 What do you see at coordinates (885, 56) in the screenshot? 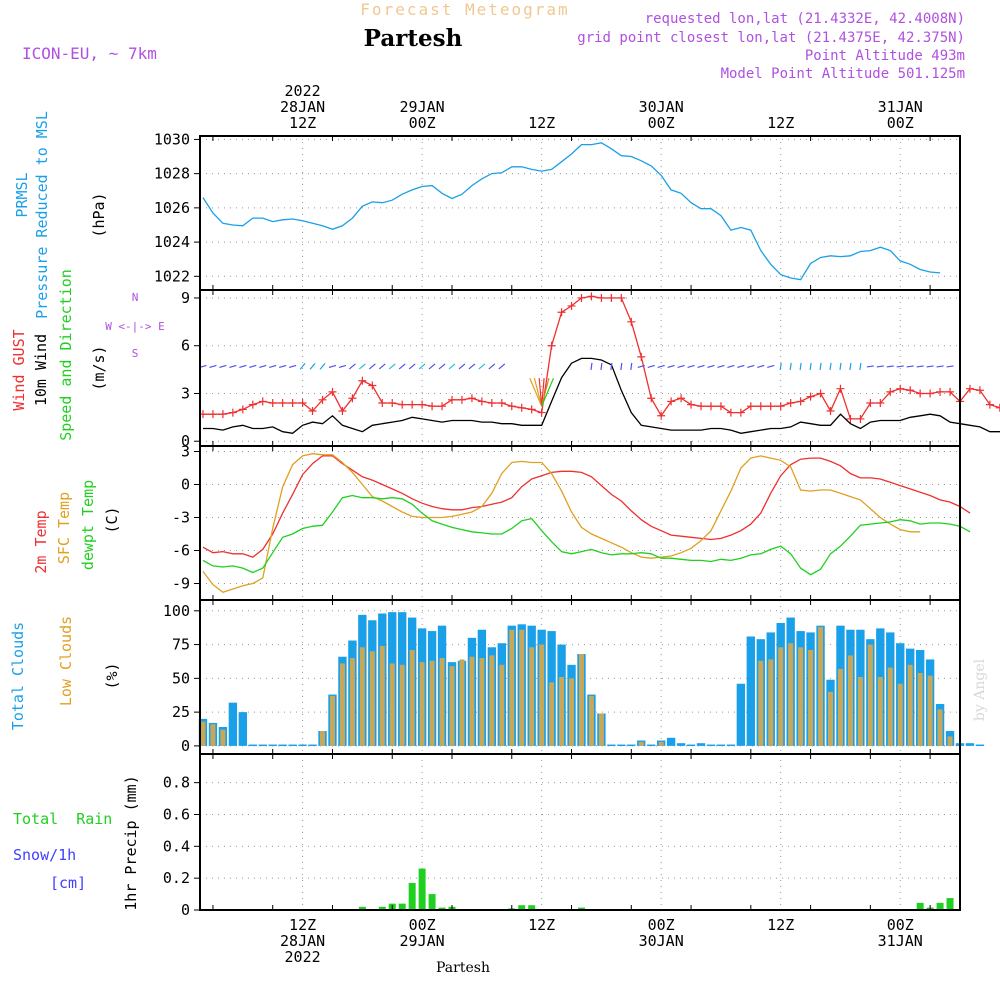
I see `point-altitude: Point Altitude 493m` at bounding box center [885, 56].